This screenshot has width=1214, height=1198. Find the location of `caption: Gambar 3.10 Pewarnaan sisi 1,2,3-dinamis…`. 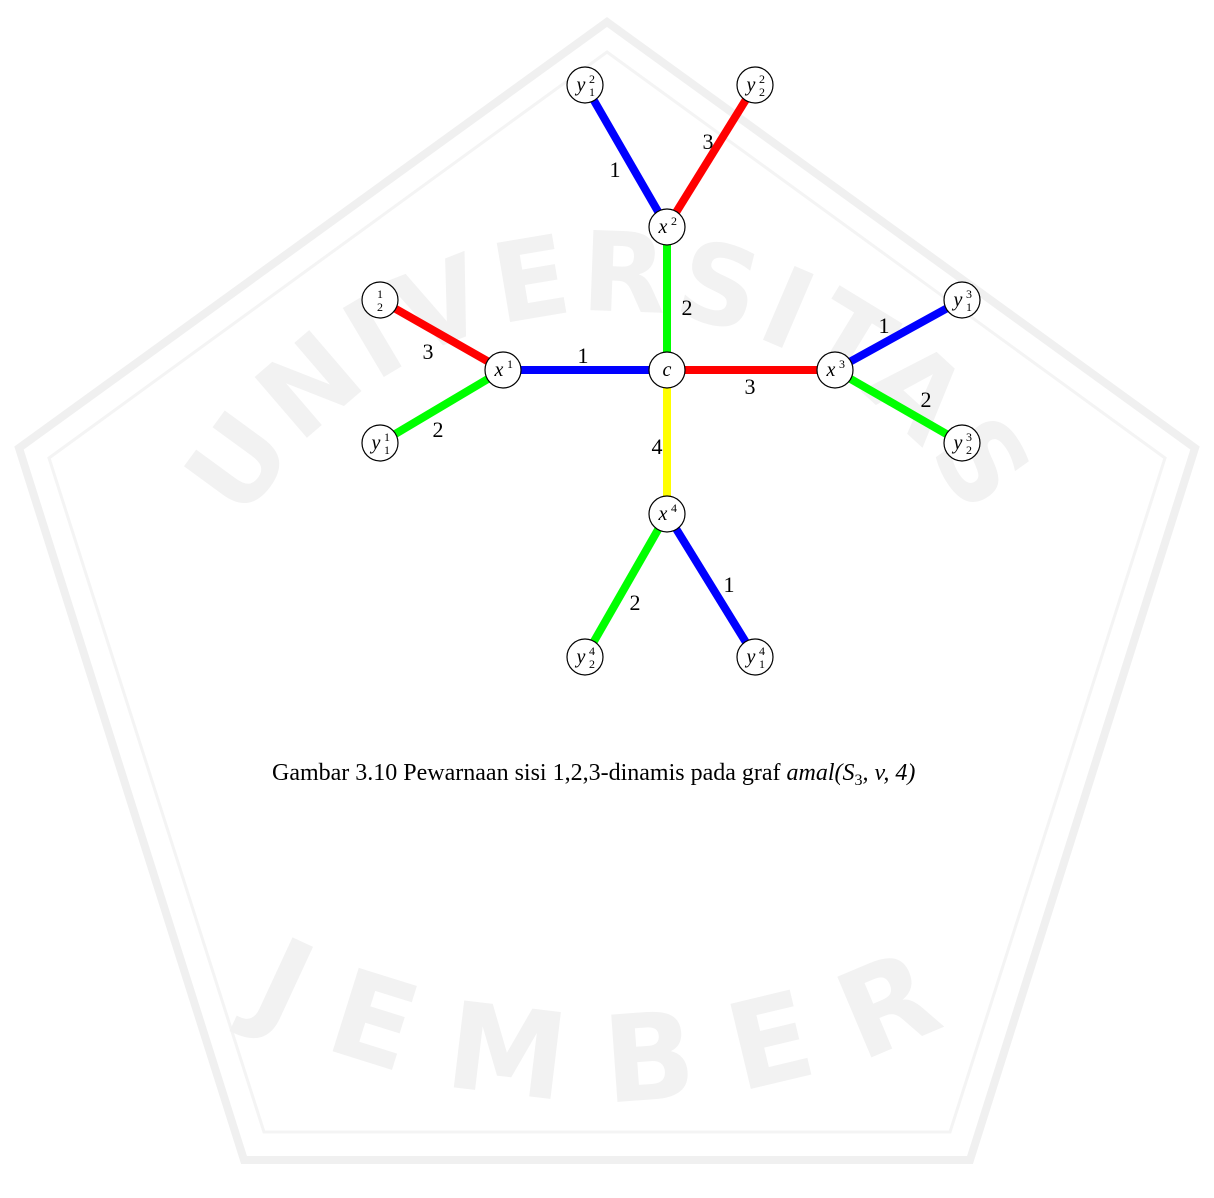

caption: Gambar 3.10 Pewarnaan sisi 1,2,3-dinamis… is located at coordinates (593, 774).